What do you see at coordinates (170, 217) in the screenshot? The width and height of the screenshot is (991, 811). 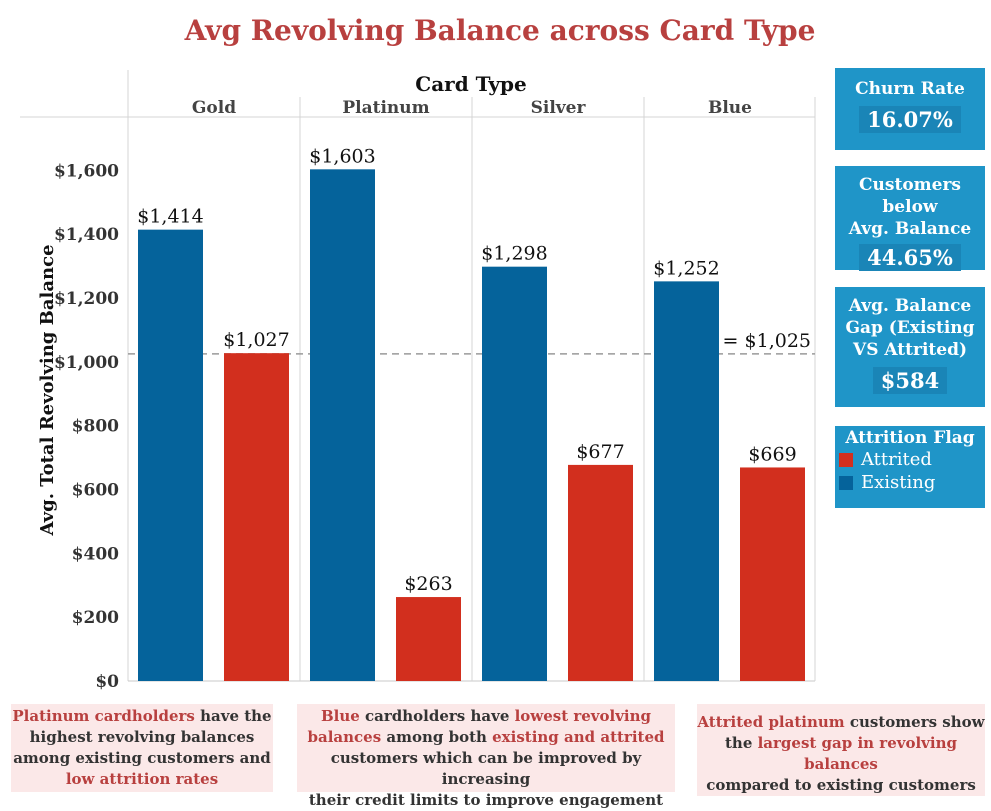 I see `data-label: $1,414` at bounding box center [170, 217].